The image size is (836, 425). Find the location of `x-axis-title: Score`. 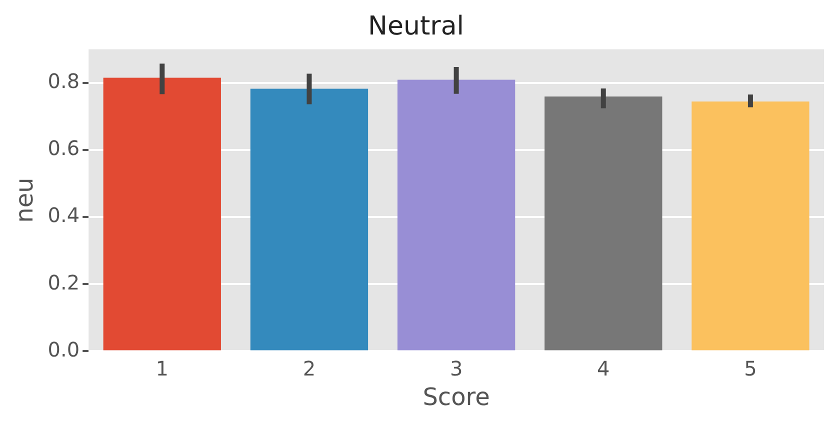

x-axis-title: Score is located at coordinates (456, 396).